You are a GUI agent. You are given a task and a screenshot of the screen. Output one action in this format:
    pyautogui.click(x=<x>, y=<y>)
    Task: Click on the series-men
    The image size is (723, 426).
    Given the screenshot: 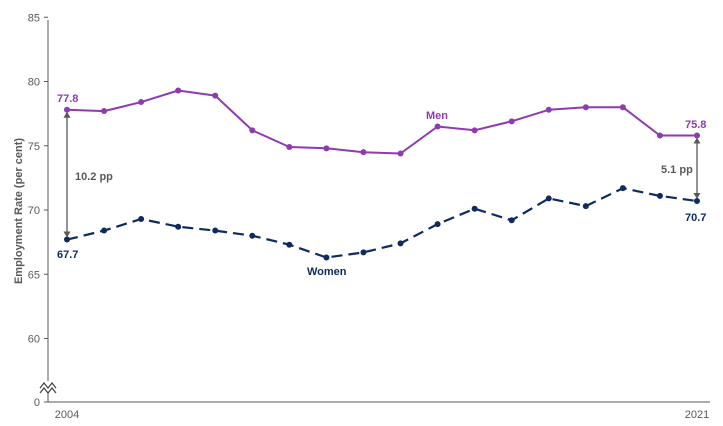 What is the action you would take?
    pyautogui.click(x=382, y=122)
    